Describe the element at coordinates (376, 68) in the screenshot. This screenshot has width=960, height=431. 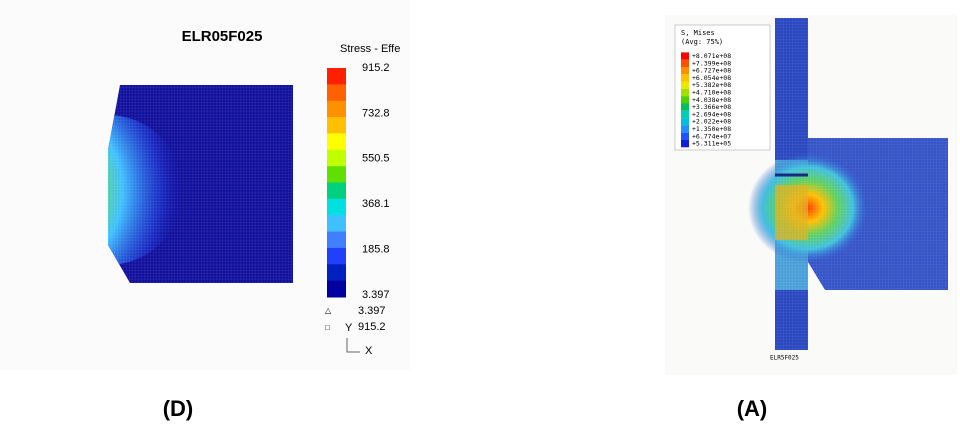
I see `colorbar-label: 915.2` at that location.